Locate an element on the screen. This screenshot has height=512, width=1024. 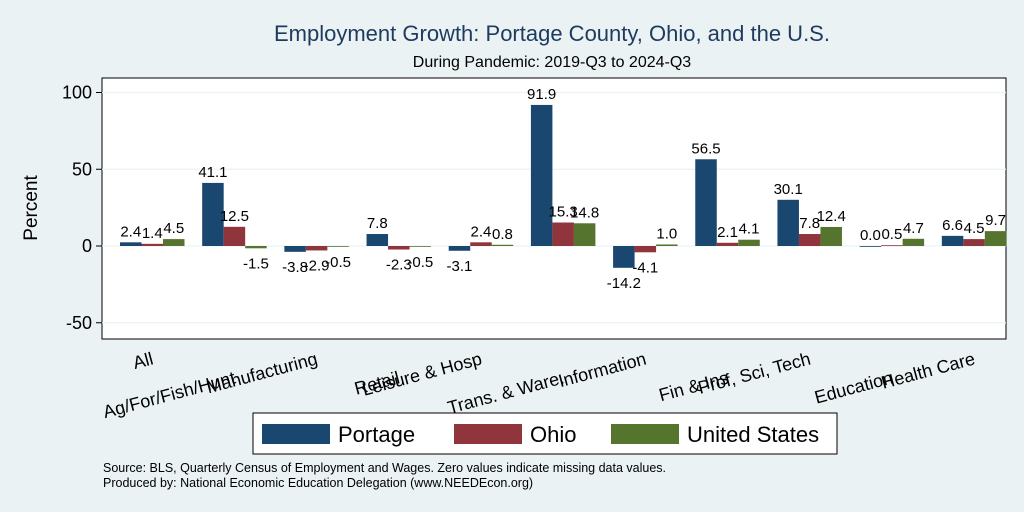
data-label: 41.1 is located at coordinates (212, 172).